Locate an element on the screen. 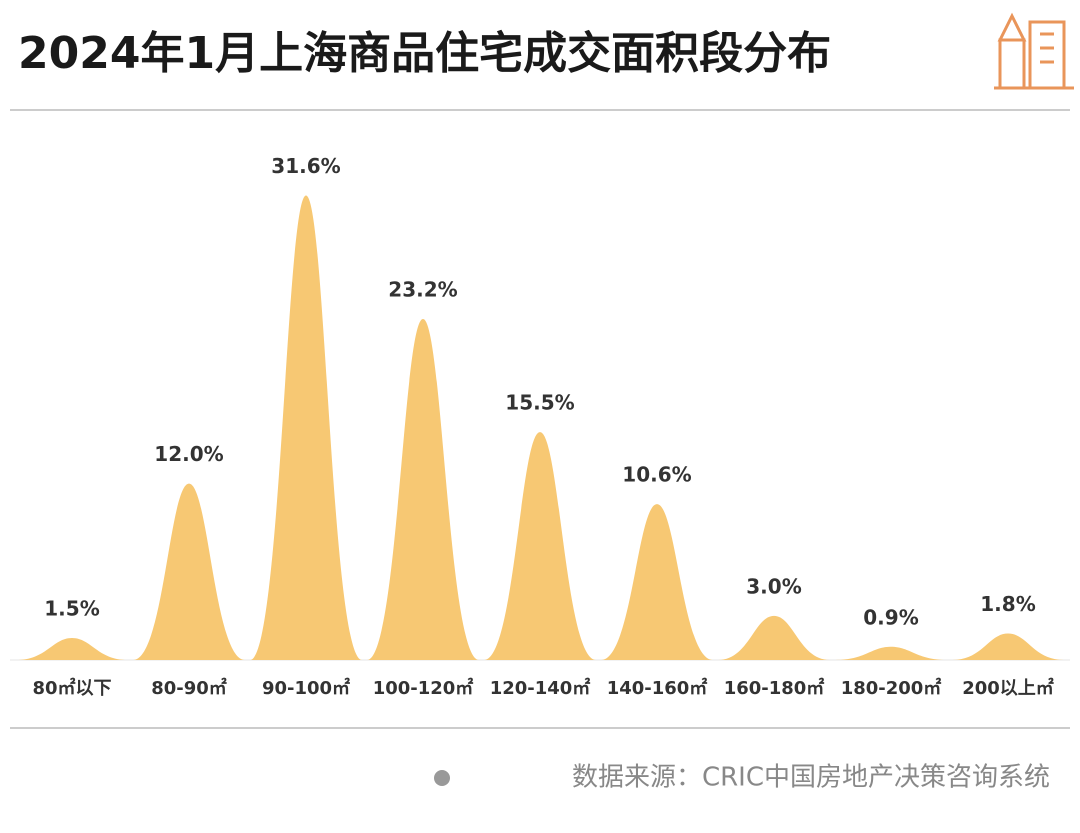 The width and height of the screenshot is (1080, 833). x-tick-label: 80㎡以下 is located at coordinates (71, 688).